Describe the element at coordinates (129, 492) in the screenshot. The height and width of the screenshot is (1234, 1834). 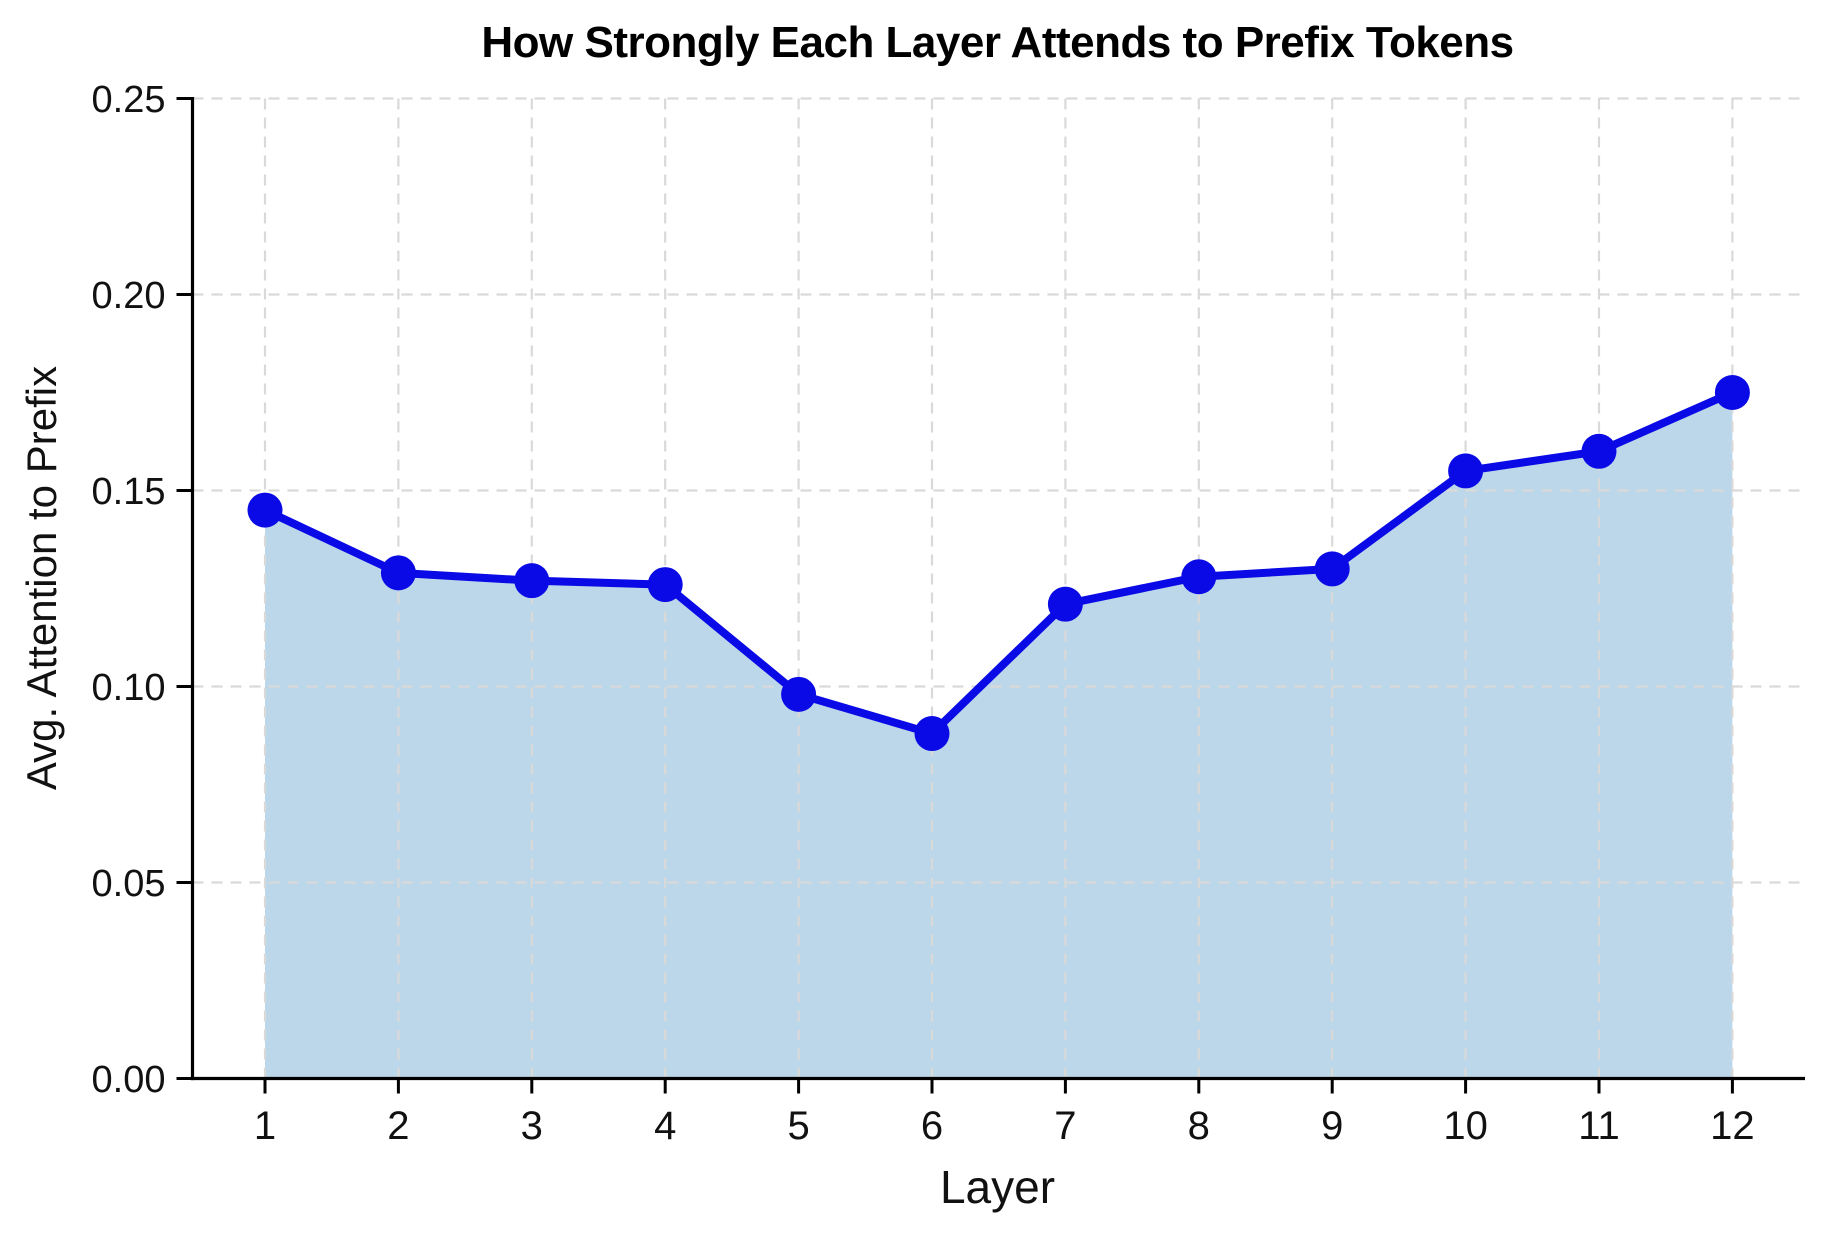
I see `y-tick-label: 0.15` at that location.